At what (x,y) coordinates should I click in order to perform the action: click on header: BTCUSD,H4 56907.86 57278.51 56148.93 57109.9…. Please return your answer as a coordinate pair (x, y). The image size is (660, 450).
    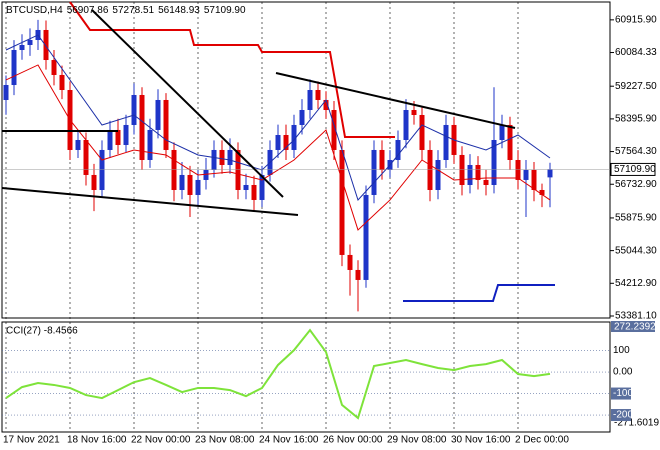
    Looking at the image, I should click on (126, 10).